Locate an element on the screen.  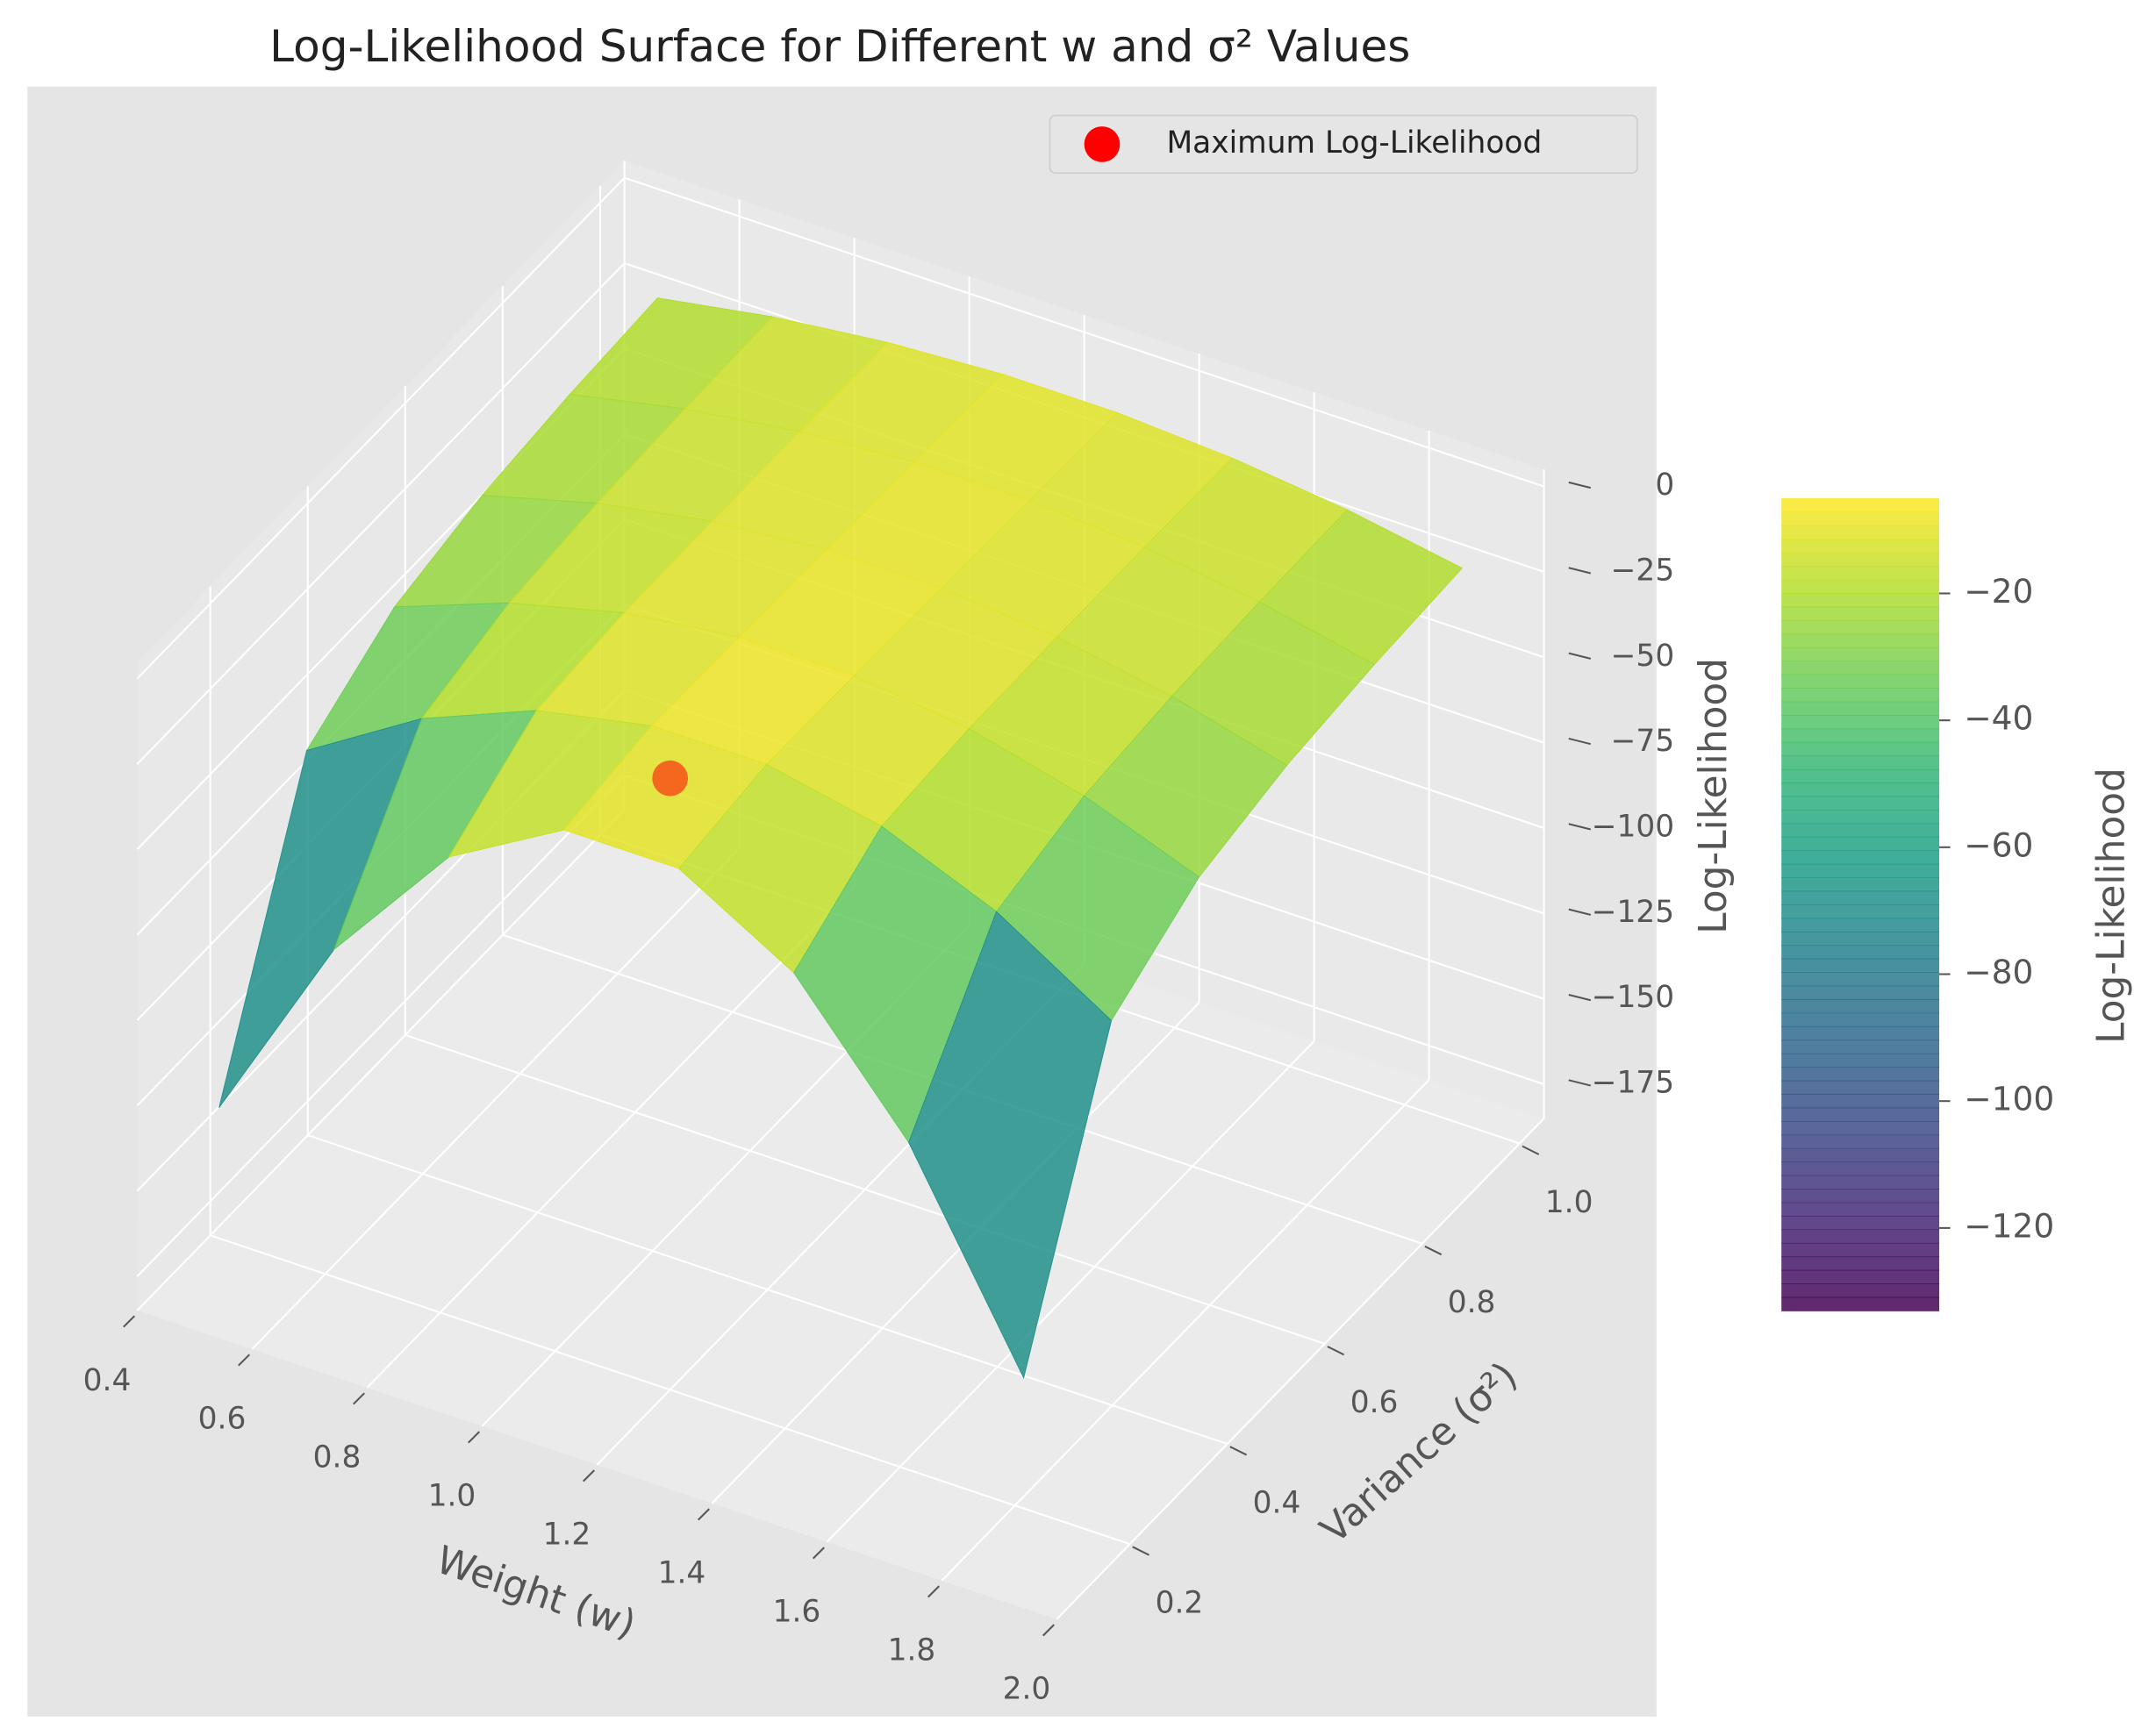
z-tick-label: −100 is located at coordinates (1633, 826).